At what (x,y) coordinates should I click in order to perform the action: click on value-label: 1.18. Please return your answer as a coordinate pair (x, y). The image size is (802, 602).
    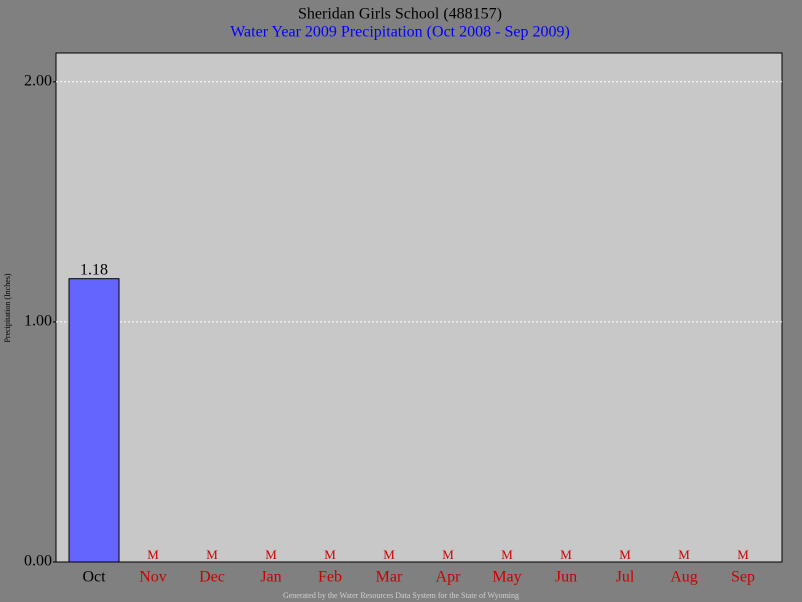
    Looking at the image, I should click on (94, 269).